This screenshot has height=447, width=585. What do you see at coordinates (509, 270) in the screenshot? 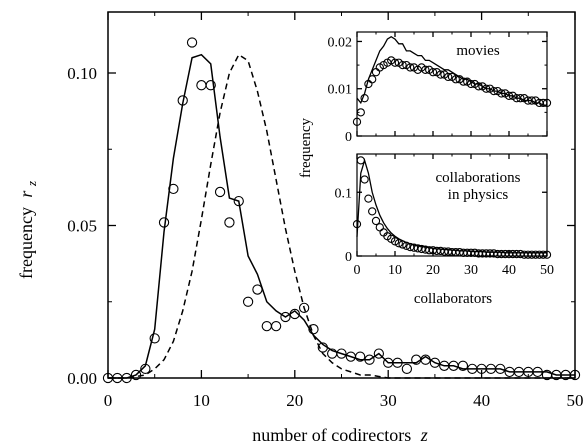
I see `inset-physics-x-tick-label: 40` at bounding box center [509, 270].